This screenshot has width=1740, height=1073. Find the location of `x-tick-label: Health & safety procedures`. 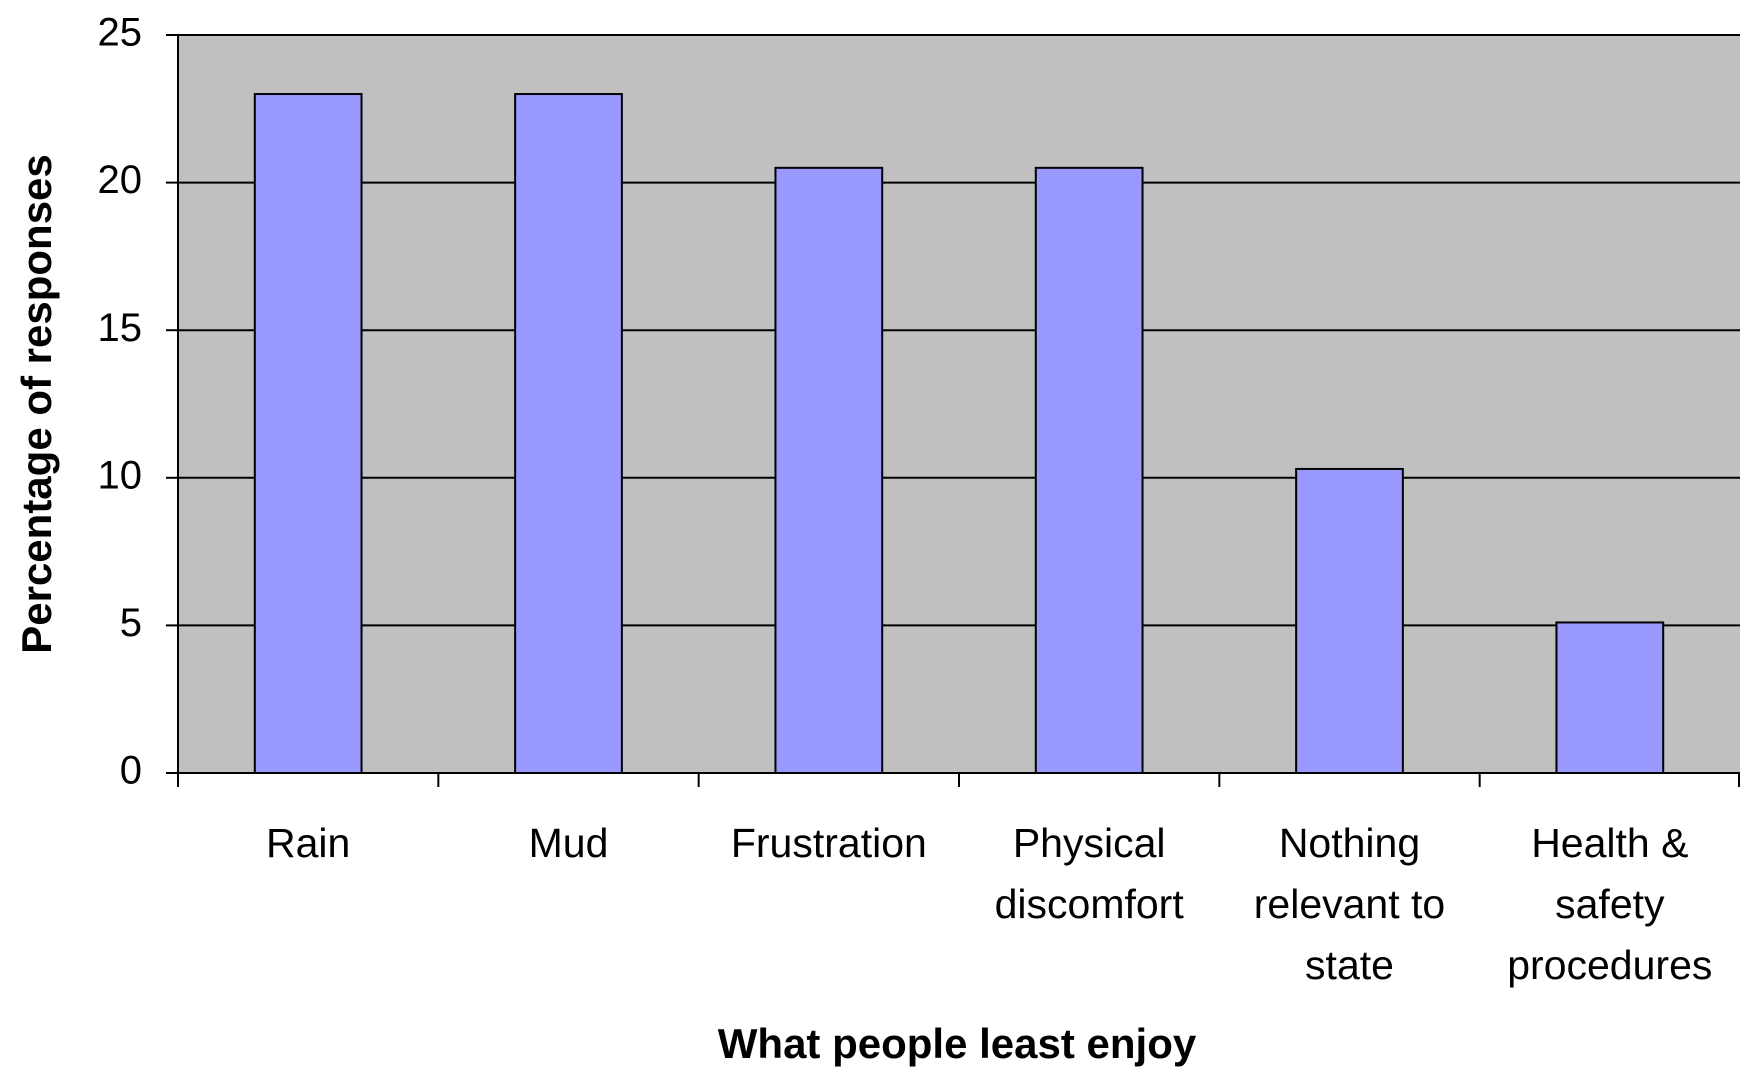

x-tick-label: Health & safety procedures is located at coordinates (1610, 904).